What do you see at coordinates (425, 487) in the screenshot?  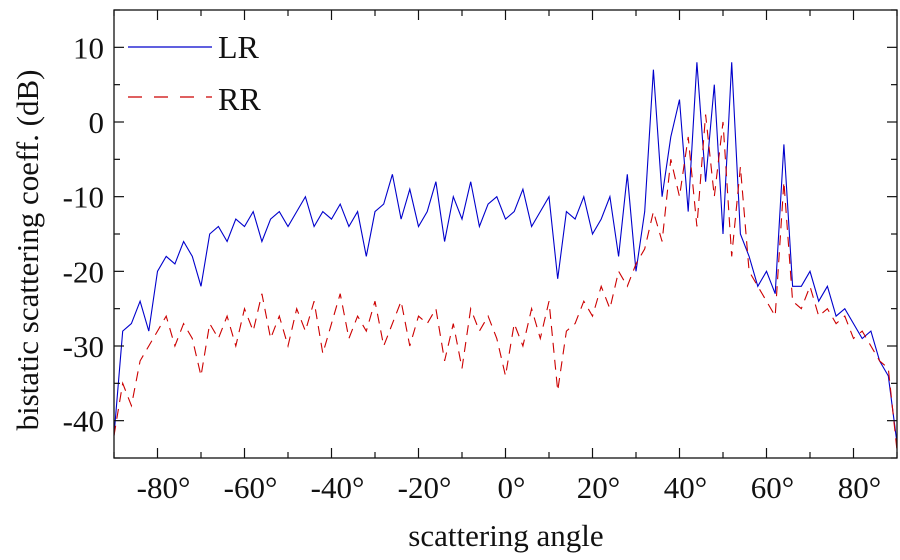 I see `x-tick-label: -20°` at bounding box center [425, 487].